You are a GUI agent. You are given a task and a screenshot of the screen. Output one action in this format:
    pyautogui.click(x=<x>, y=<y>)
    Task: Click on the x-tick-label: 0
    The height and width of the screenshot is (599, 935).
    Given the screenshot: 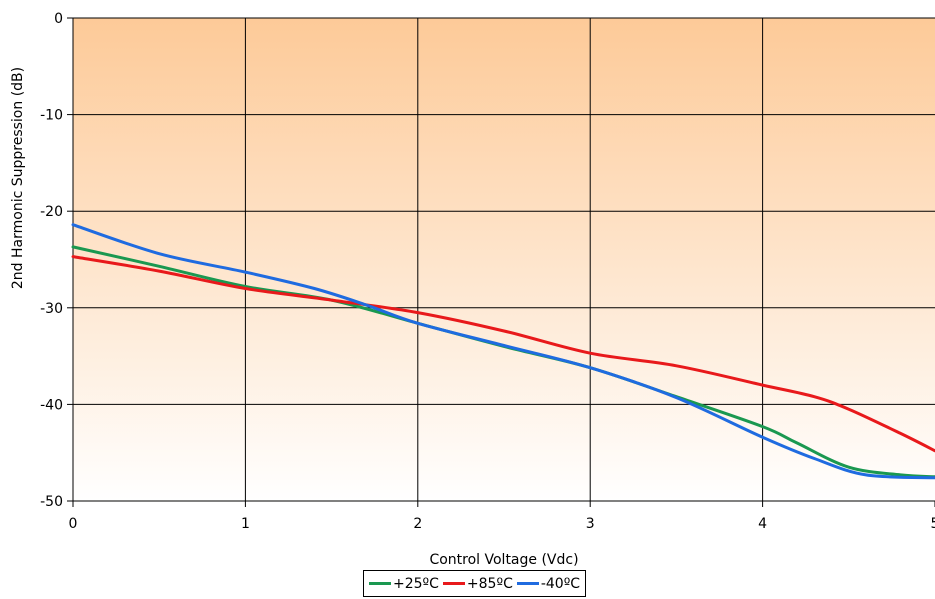 What is the action you would take?
    pyautogui.click(x=73, y=524)
    